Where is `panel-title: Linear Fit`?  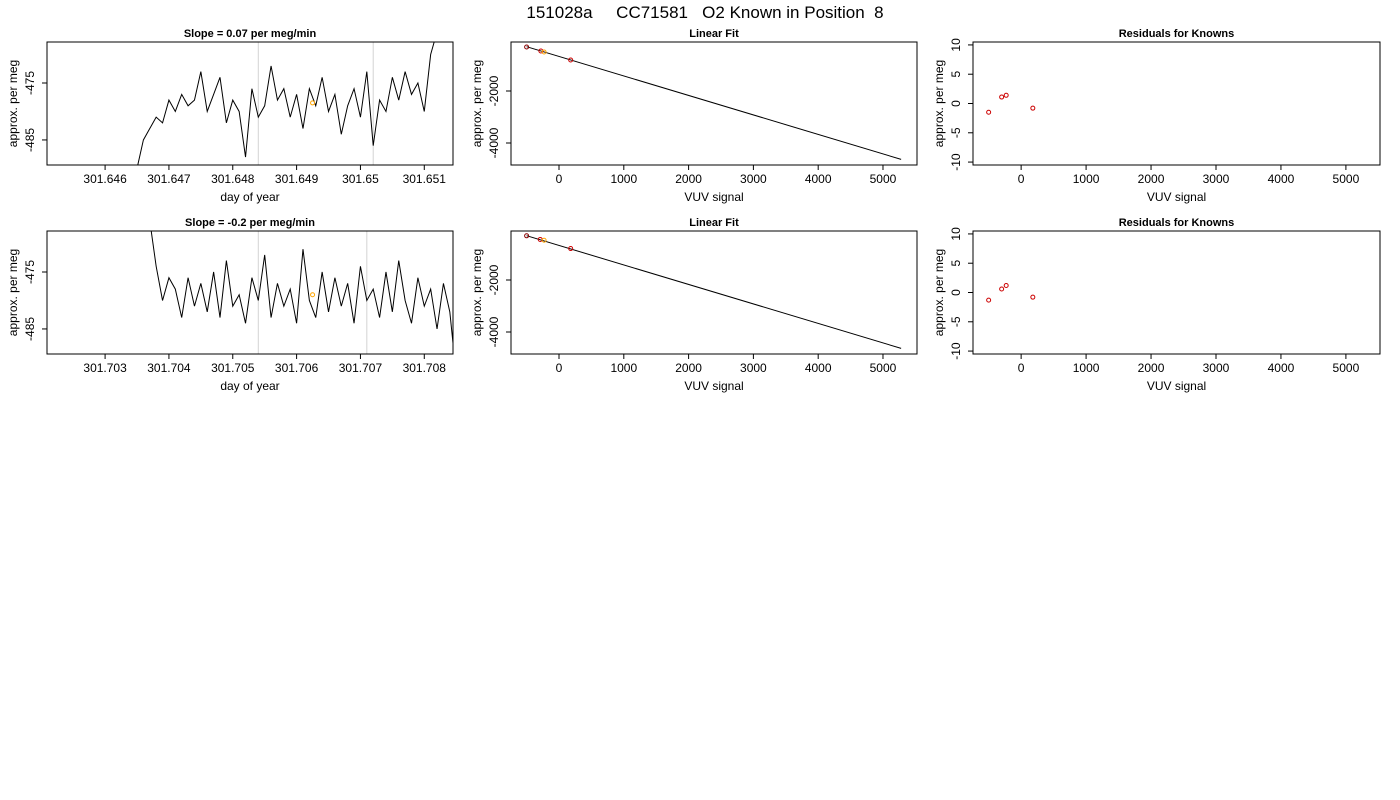
panel-title: Linear Fit is located at coordinates (714, 223).